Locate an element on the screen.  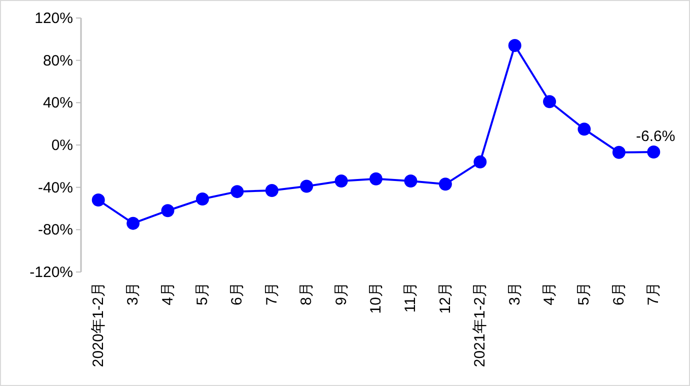
y-tick-label: 120% is located at coordinates (53, 18).